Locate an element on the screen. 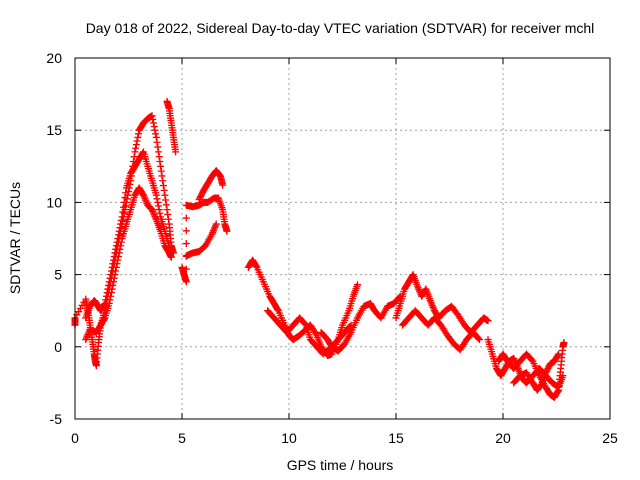 Image resolution: width=640 pixels, height=480 pixels. series-track-k is located at coordinates (442, 303).